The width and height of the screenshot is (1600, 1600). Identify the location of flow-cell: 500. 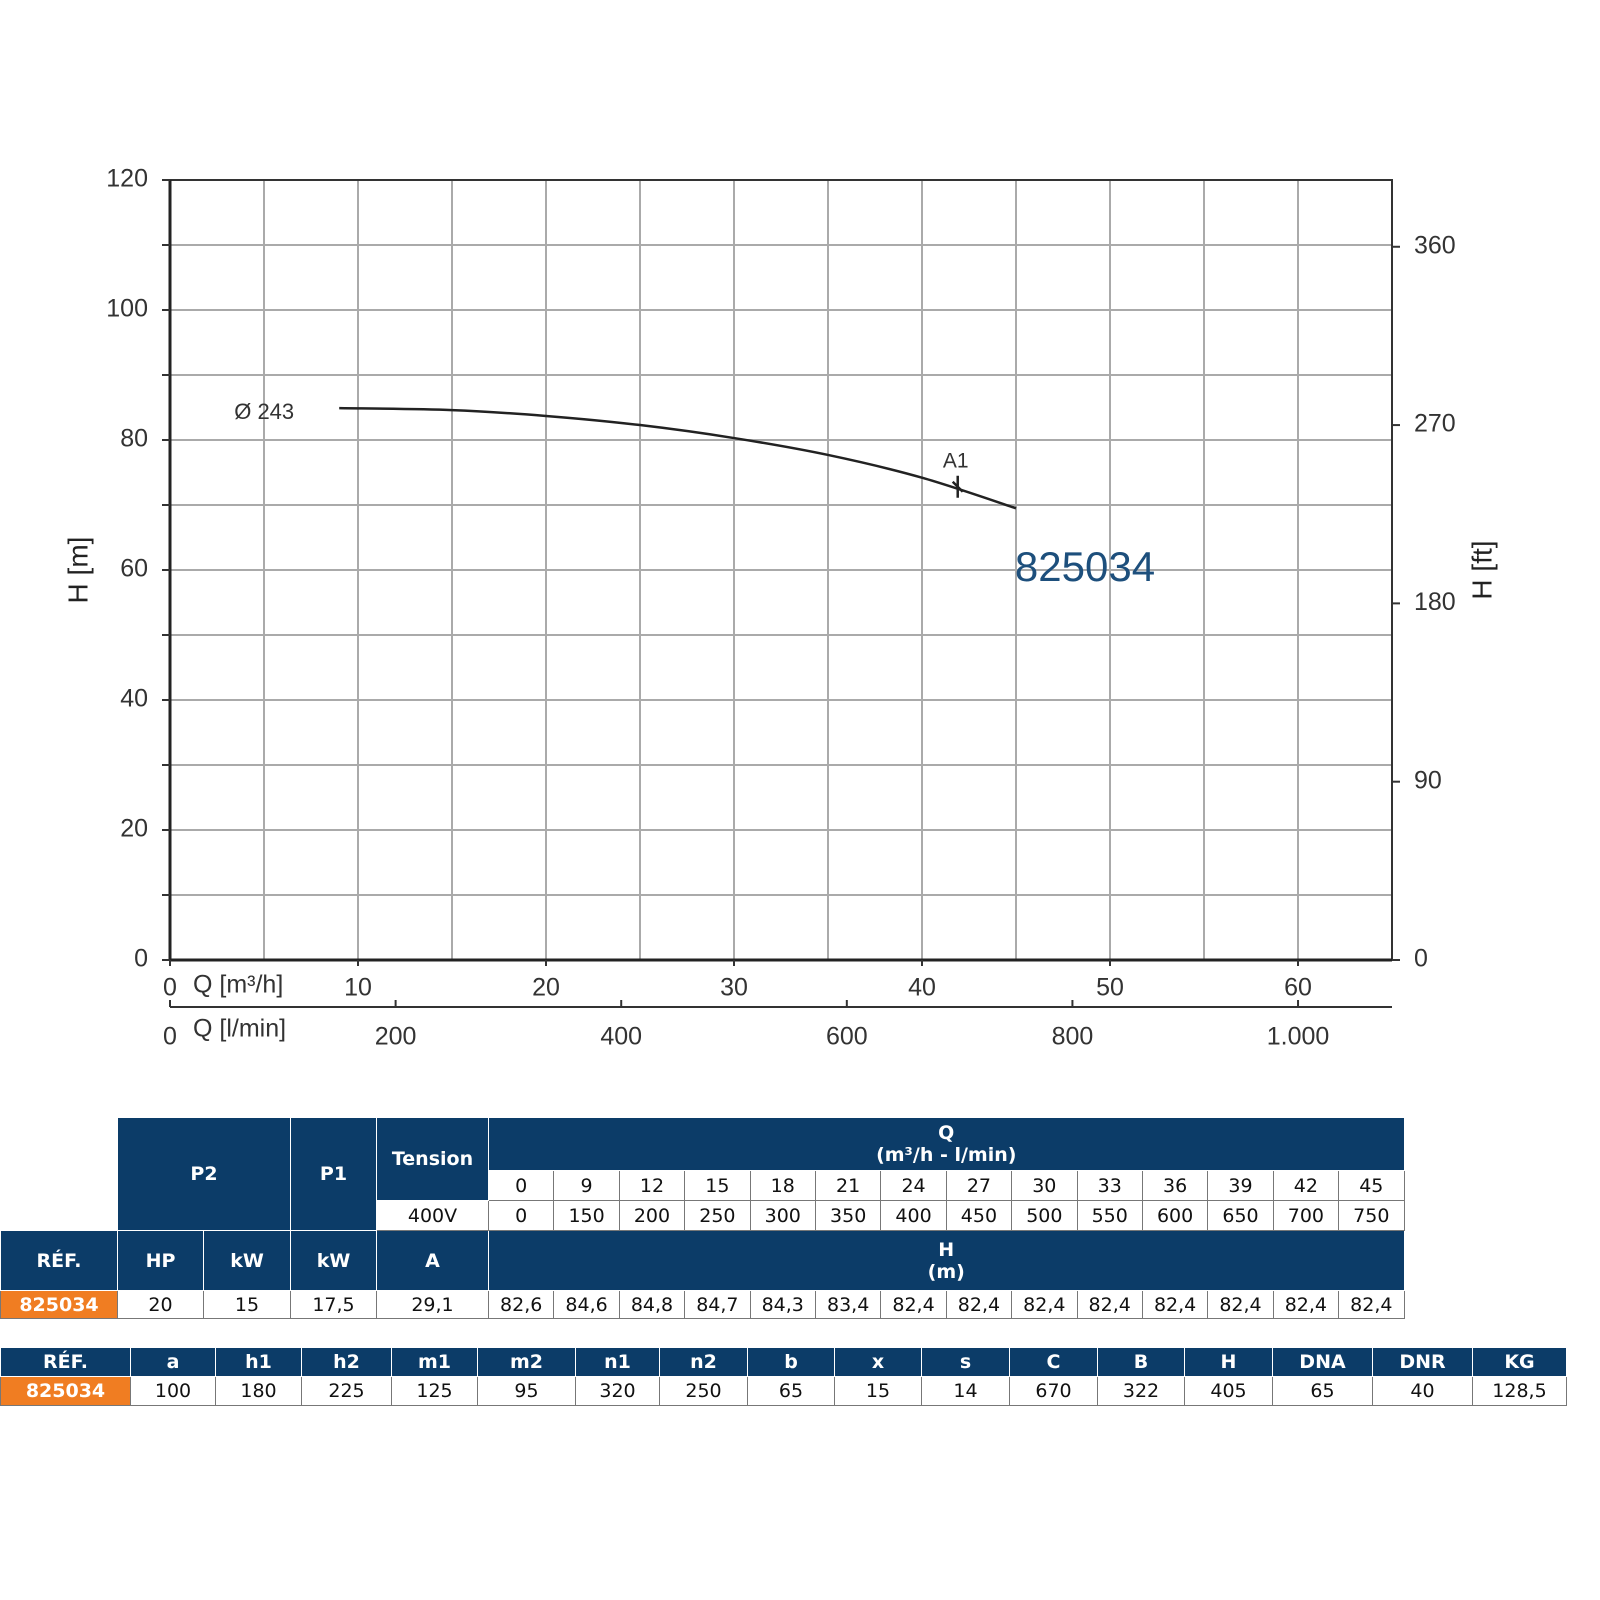
(1044, 1215).